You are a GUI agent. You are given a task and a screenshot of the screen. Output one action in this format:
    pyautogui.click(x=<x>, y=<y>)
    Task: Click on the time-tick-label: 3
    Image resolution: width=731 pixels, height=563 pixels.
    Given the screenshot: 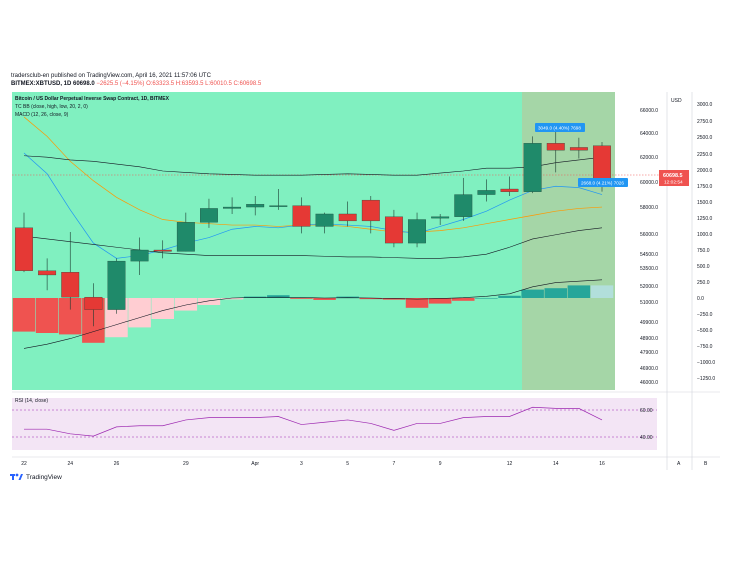 What is the action you would take?
    pyautogui.click(x=301, y=464)
    